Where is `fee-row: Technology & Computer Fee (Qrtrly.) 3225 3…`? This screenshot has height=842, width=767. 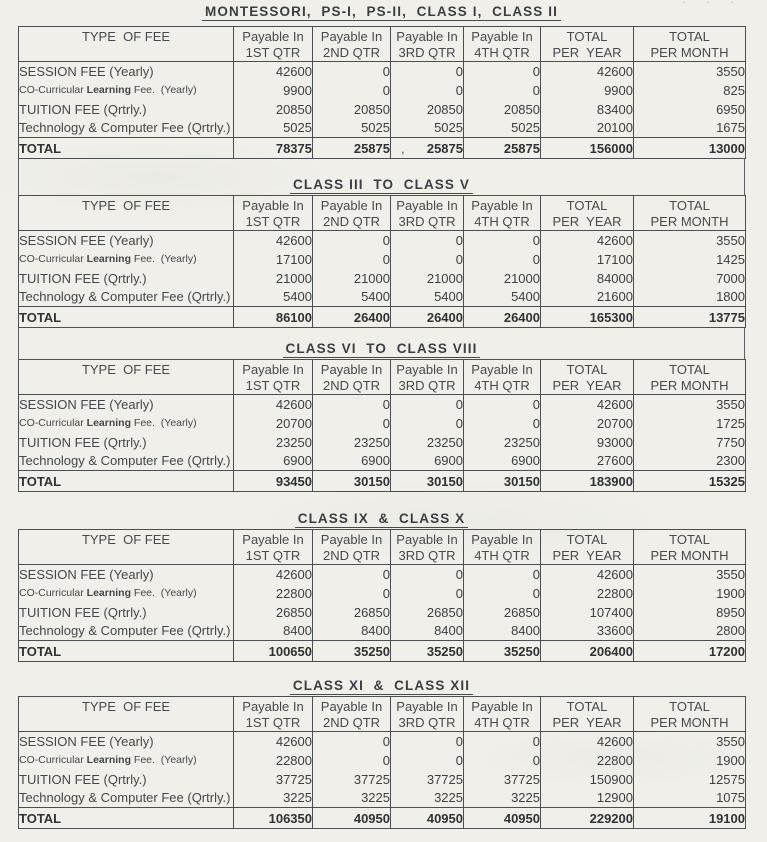 fee-row: Technology & Computer Fee (Qrtrly.) 3225 3… is located at coordinates (382, 798).